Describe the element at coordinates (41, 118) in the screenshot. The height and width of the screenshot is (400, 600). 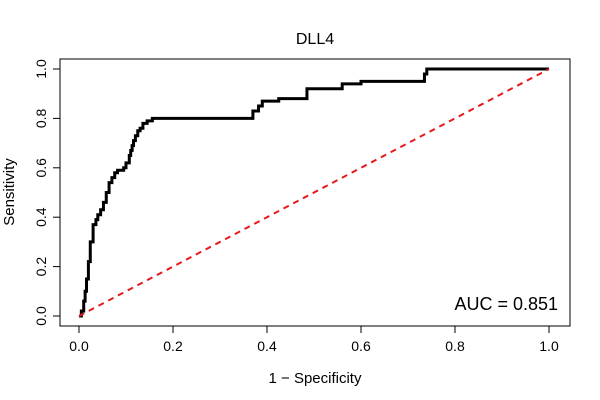
I see `y-tick-label: 0.8` at that location.